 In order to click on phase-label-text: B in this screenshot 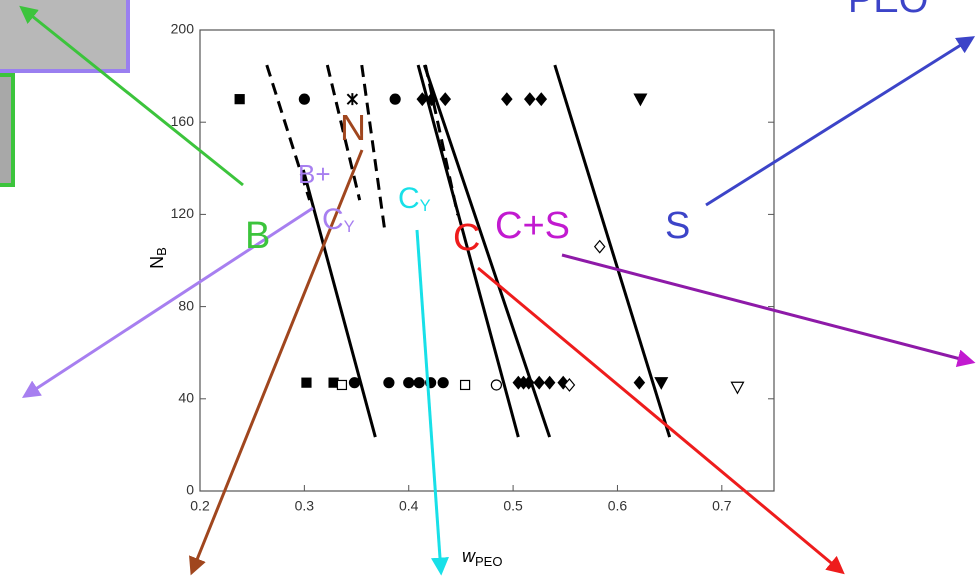, I will do `click(257, 236)`.